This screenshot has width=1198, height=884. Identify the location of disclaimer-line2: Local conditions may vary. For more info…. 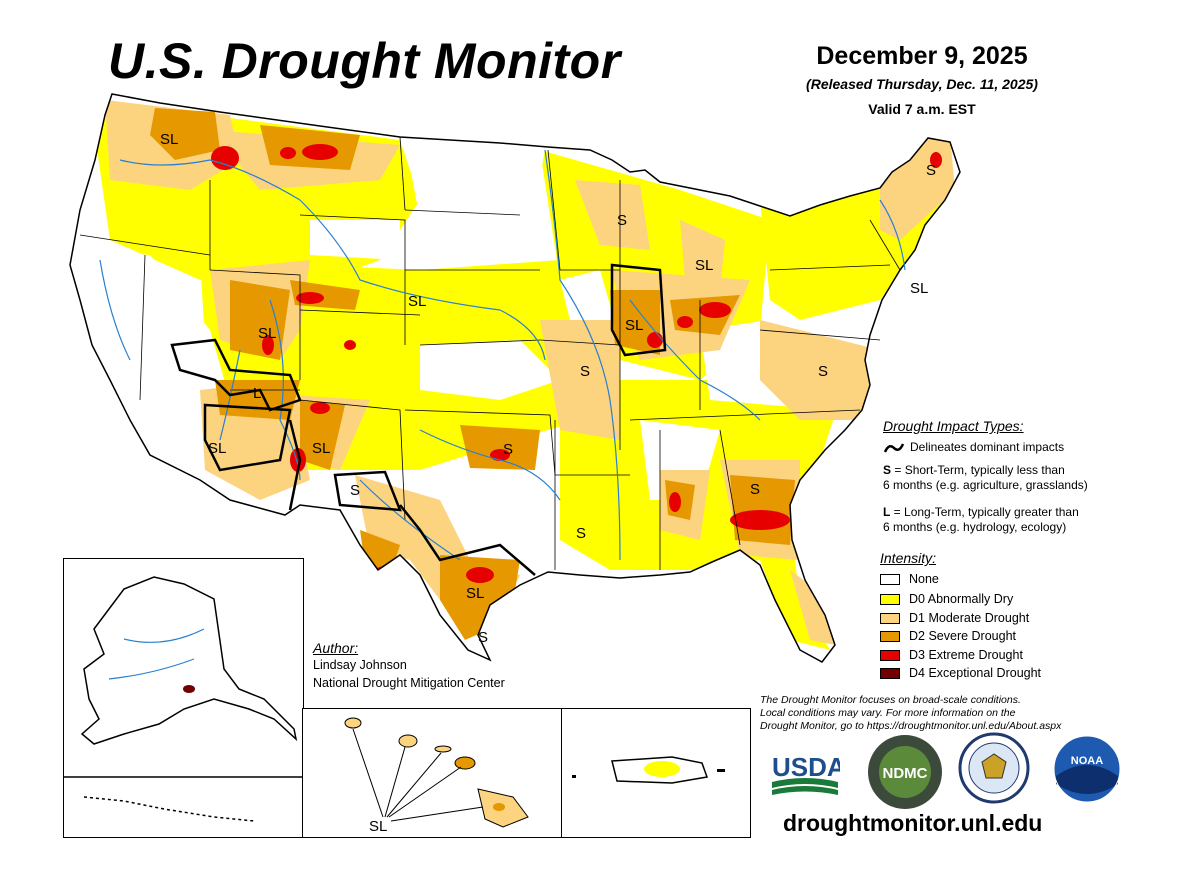
(888, 713).